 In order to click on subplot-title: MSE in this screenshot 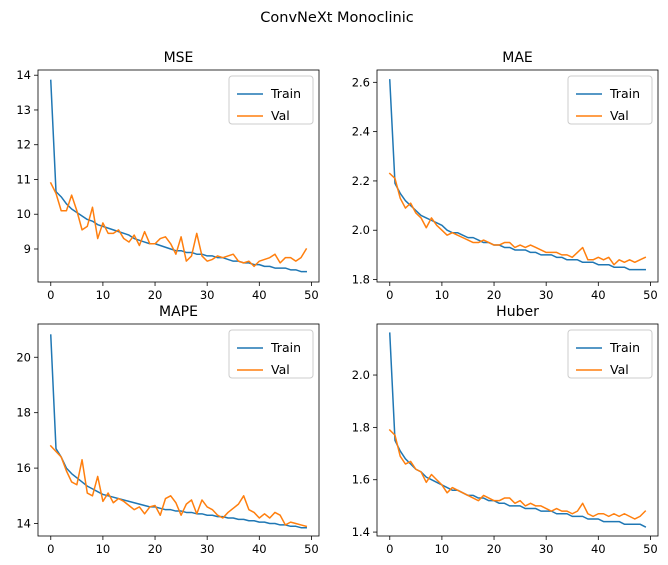, I will do `click(179, 58)`.